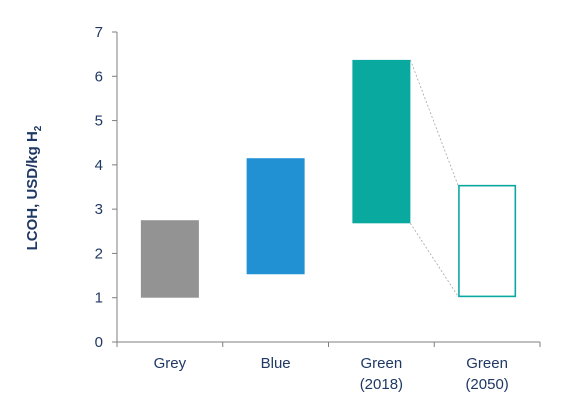 The height and width of the screenshot is (416, 587). I want to click on x-category-label: Blue, so click(276, 363).